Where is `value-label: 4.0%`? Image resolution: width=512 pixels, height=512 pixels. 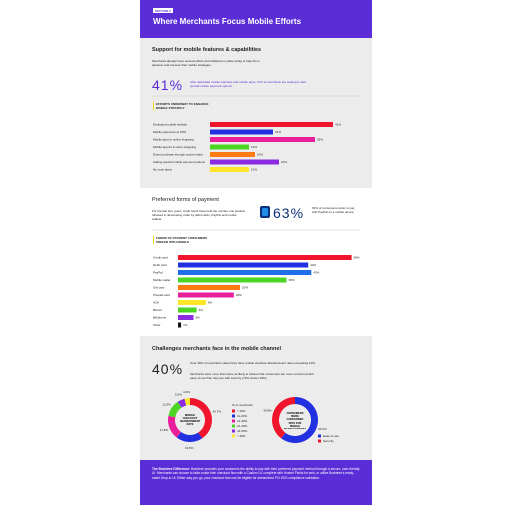
value-label: 4.0% is located at coordinates (186, 392).